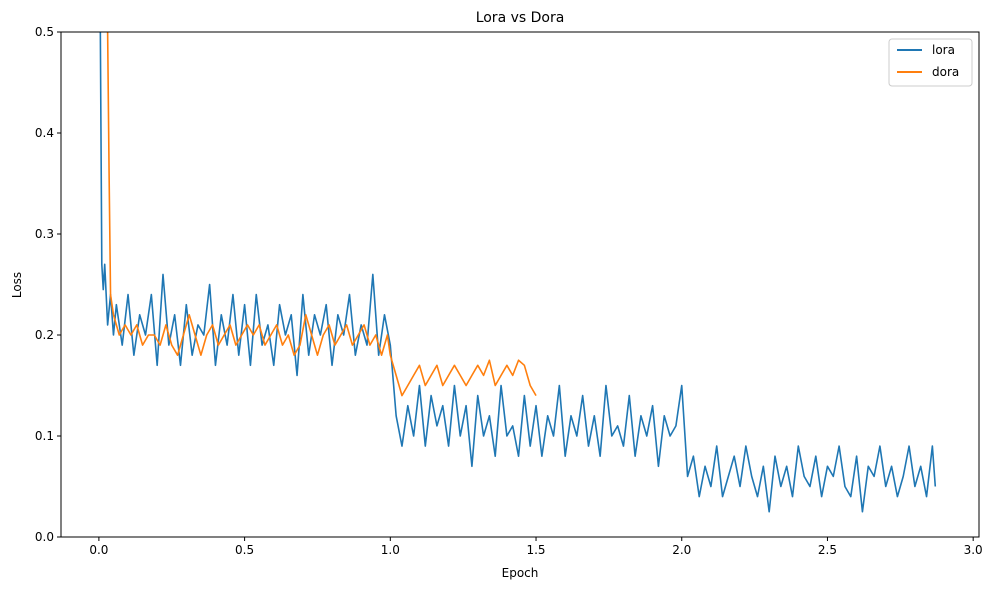 The width and height of the screenshot is (993, 594). I want to click on x-tick-label: 1.0, so click(390, 550).